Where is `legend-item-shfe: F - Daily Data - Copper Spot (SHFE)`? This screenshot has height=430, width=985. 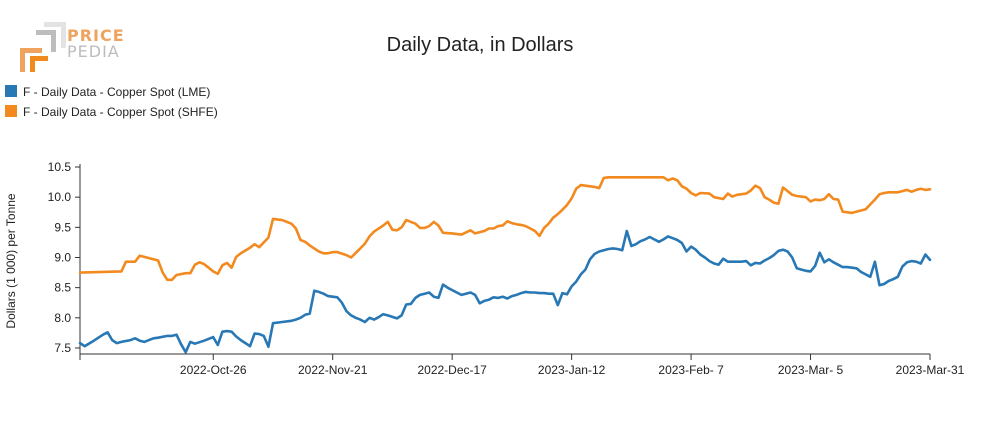
legend-item-shfe: F - Daily Data - Copper Spot (SHFE) is located at coordinates (111, 115).